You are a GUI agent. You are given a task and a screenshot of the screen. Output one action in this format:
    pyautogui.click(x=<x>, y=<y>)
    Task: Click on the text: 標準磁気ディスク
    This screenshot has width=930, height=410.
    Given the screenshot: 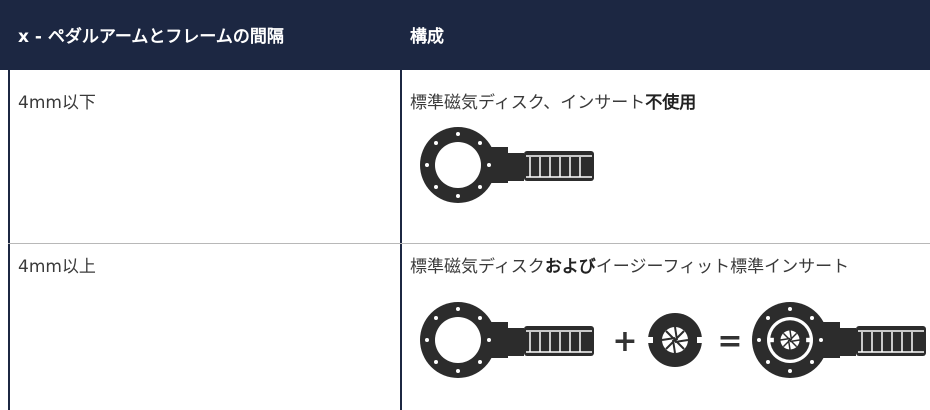 What is the action you would take?
    pyautogui.click(x=477, y=267)
    